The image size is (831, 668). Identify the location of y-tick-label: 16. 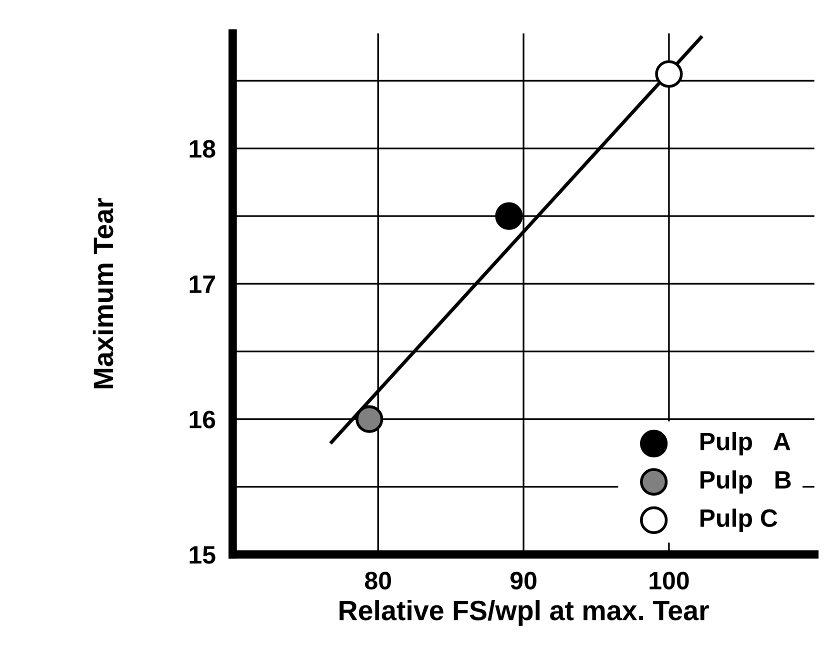
(203, 419).